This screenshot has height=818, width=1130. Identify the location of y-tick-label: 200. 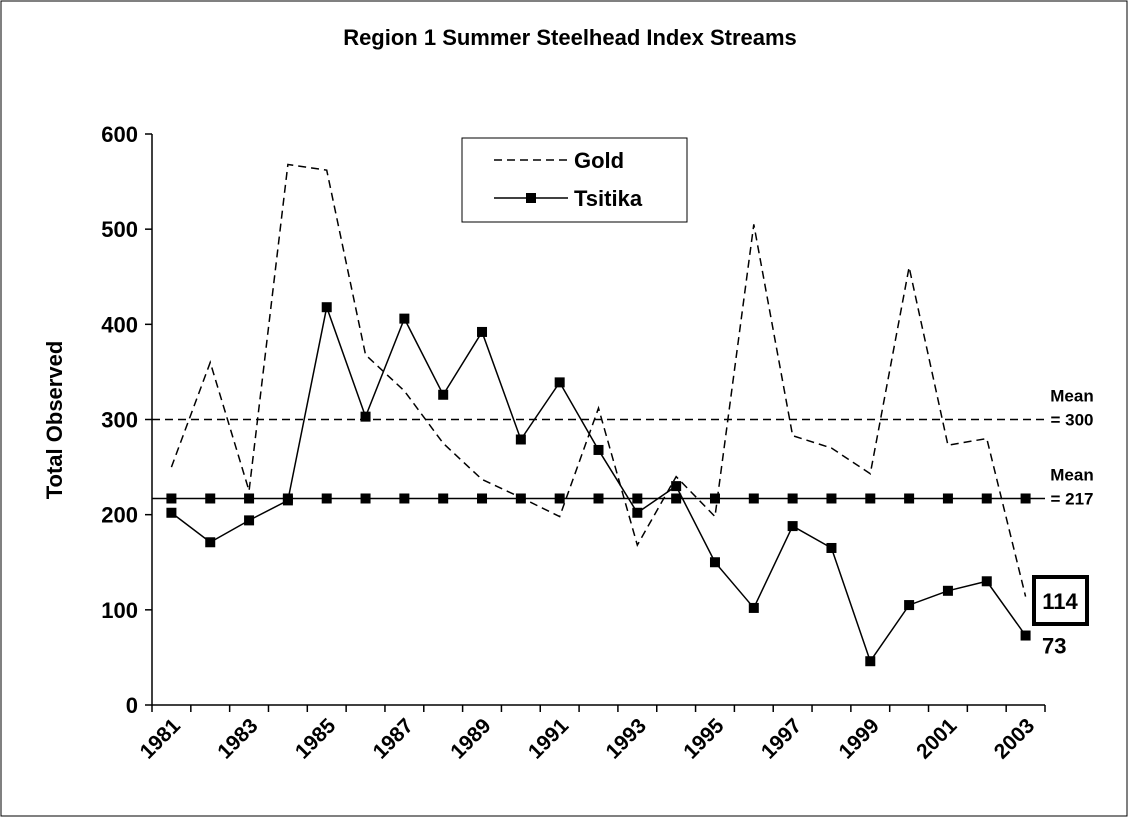
(119, 515).